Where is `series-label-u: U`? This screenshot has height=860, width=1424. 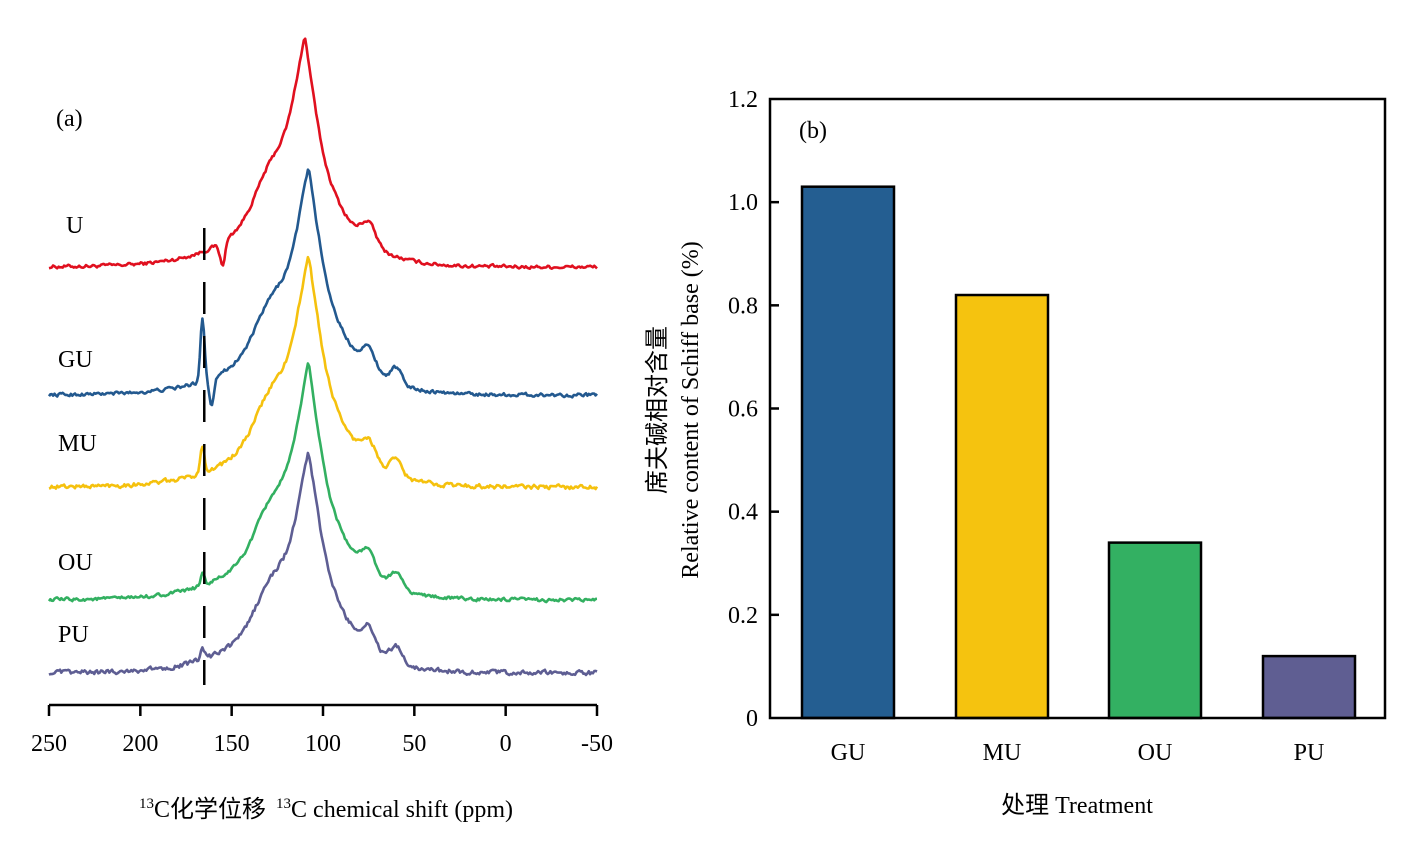 series-label-u: U is located at coordinates (74, 226).